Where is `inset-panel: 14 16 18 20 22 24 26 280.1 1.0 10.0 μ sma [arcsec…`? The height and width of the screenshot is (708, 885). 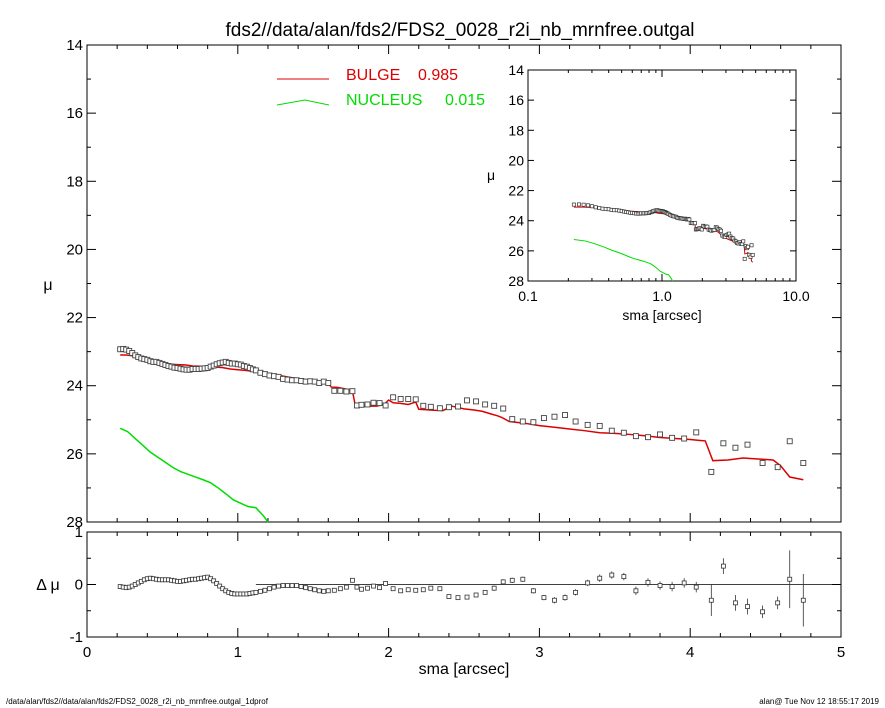
inset-panel: 14 16 18 20 22 24 26 280.1 1.0 10.0 μ sma [arcsec… is located at coordinates (648, 192).